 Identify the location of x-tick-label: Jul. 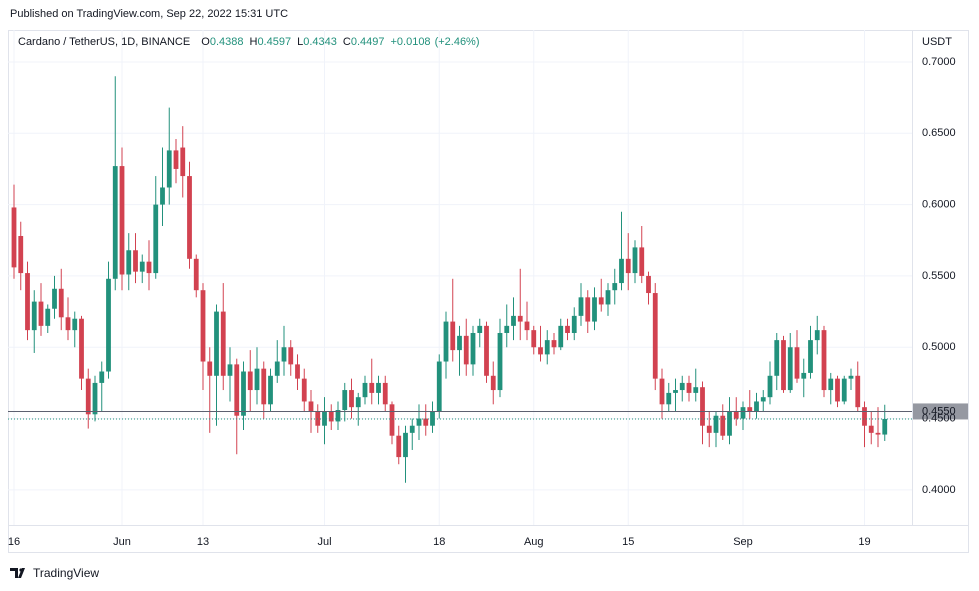
(324, 542).